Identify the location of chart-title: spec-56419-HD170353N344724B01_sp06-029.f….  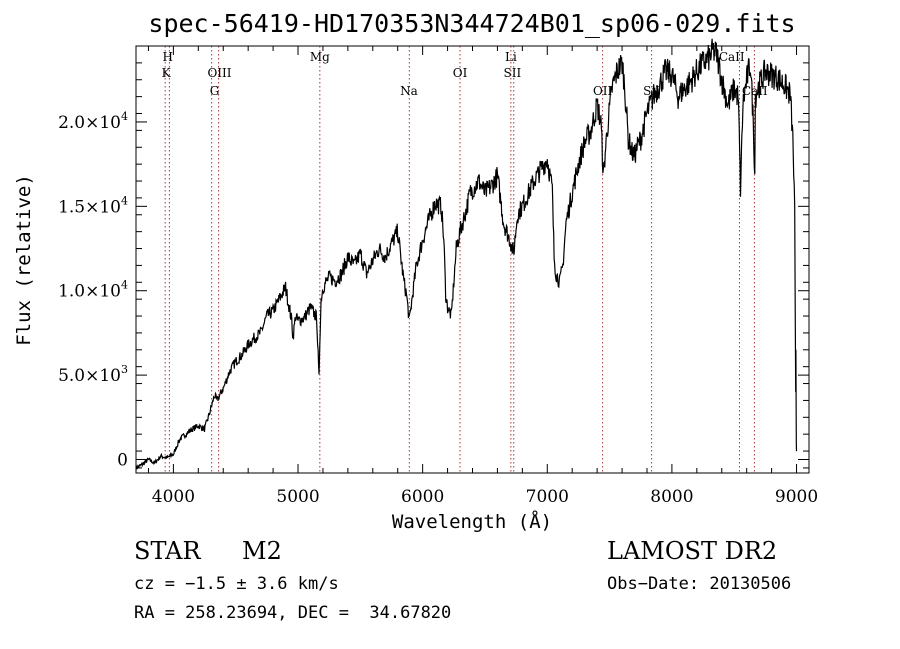
(471, 23).